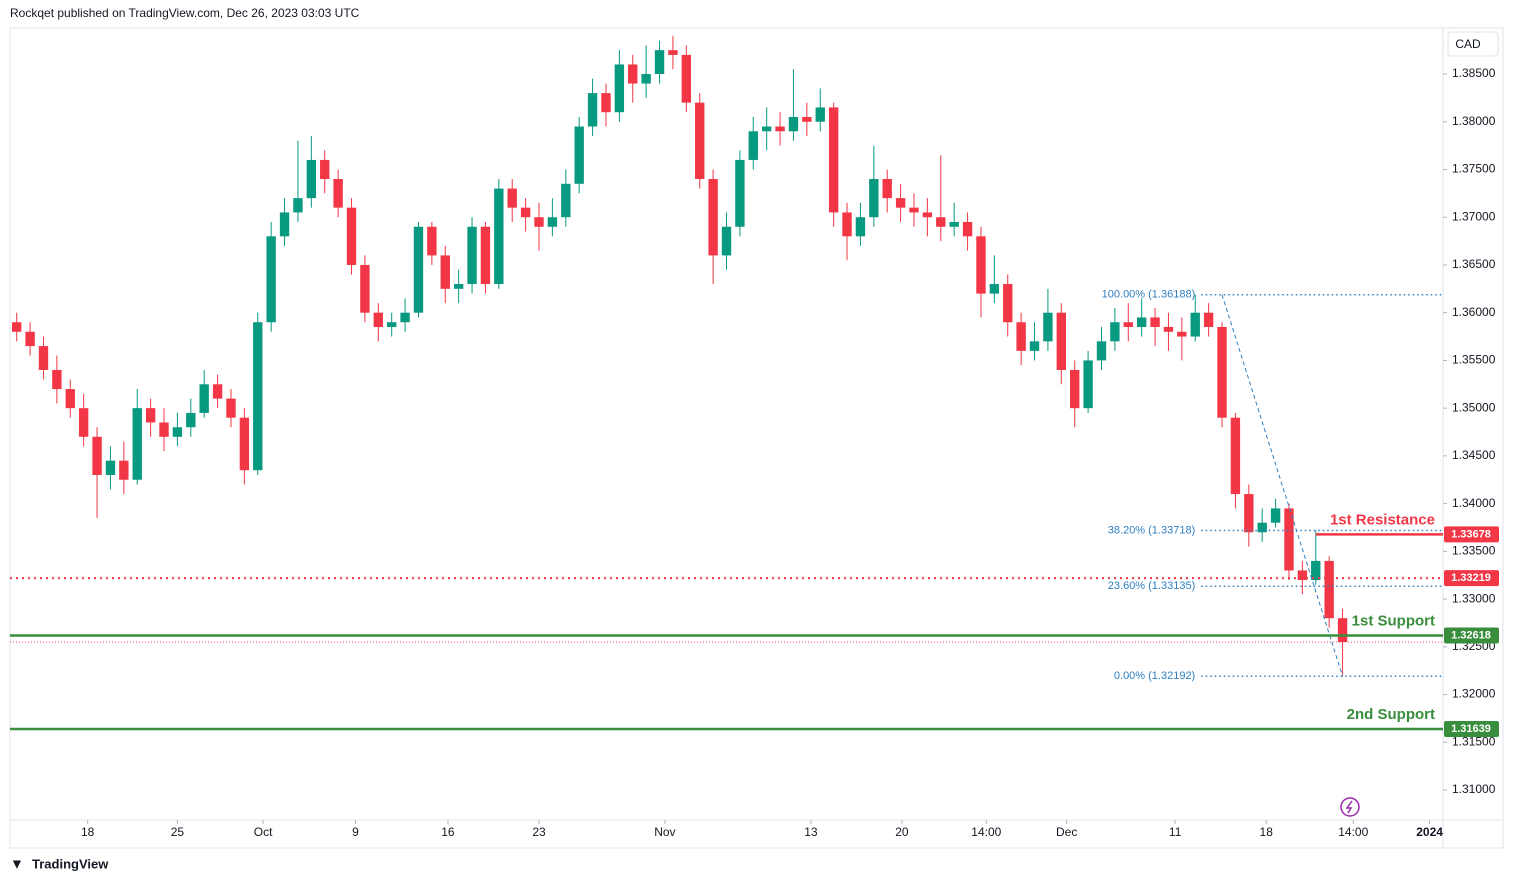 The image size is (1514, 888). I want to click on x-tick-label: Oct, so click(263, 832).